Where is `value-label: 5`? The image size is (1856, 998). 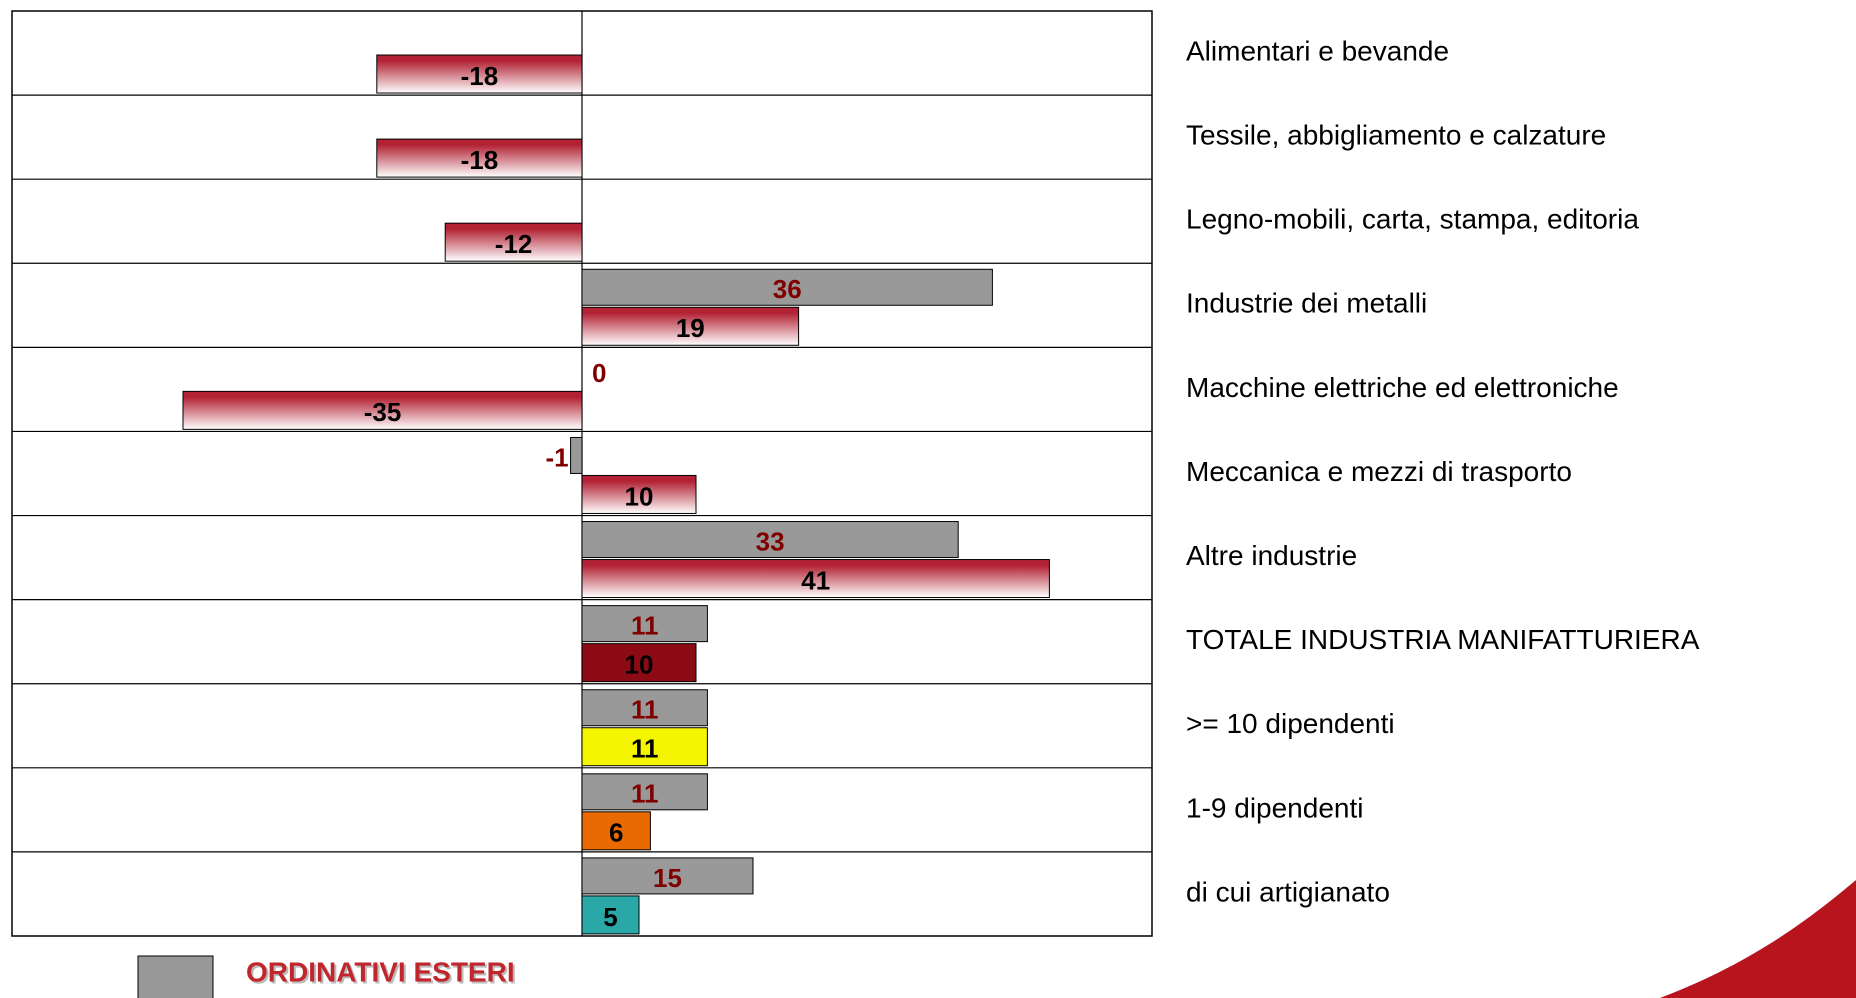 value-label: 5 is located at coordinates (610, 917).